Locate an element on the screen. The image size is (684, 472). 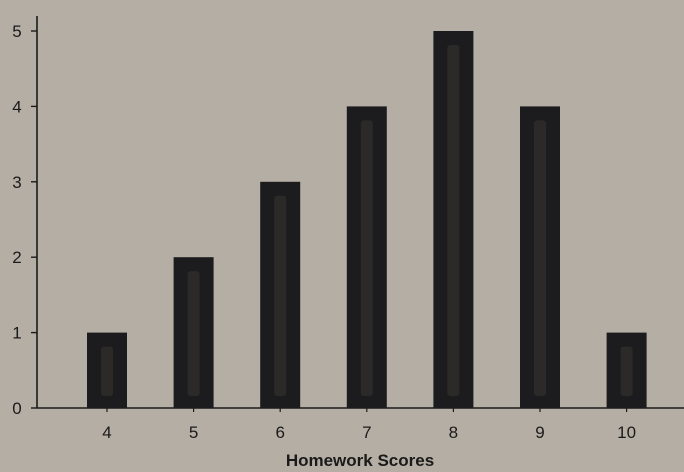
y-tick-label-3: 3 is located at coordinates (16, 182).